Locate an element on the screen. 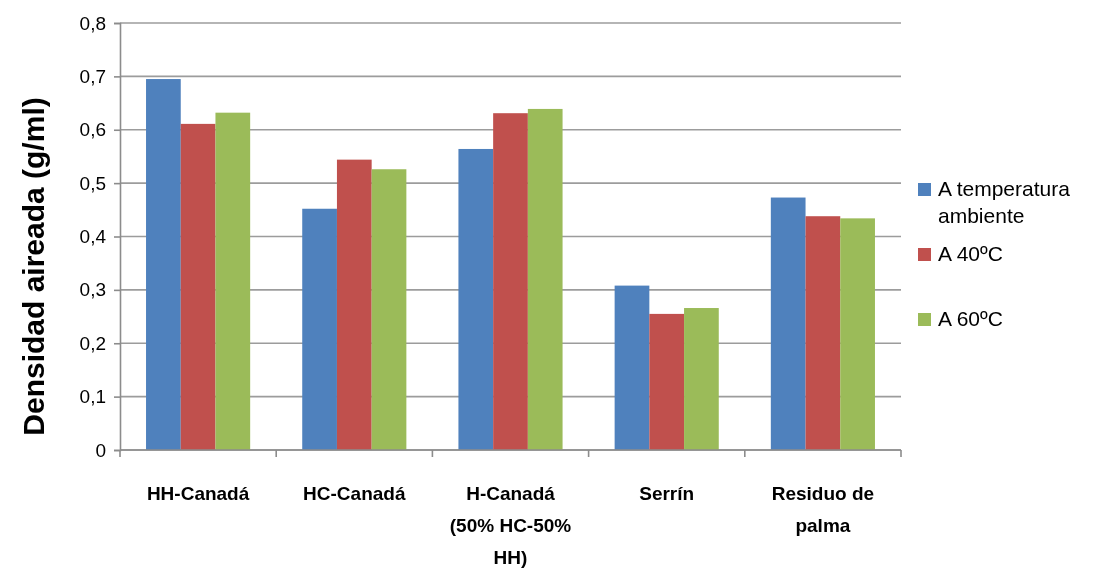  y-tick-label: 0,3 is located at coordinates (92, 290).